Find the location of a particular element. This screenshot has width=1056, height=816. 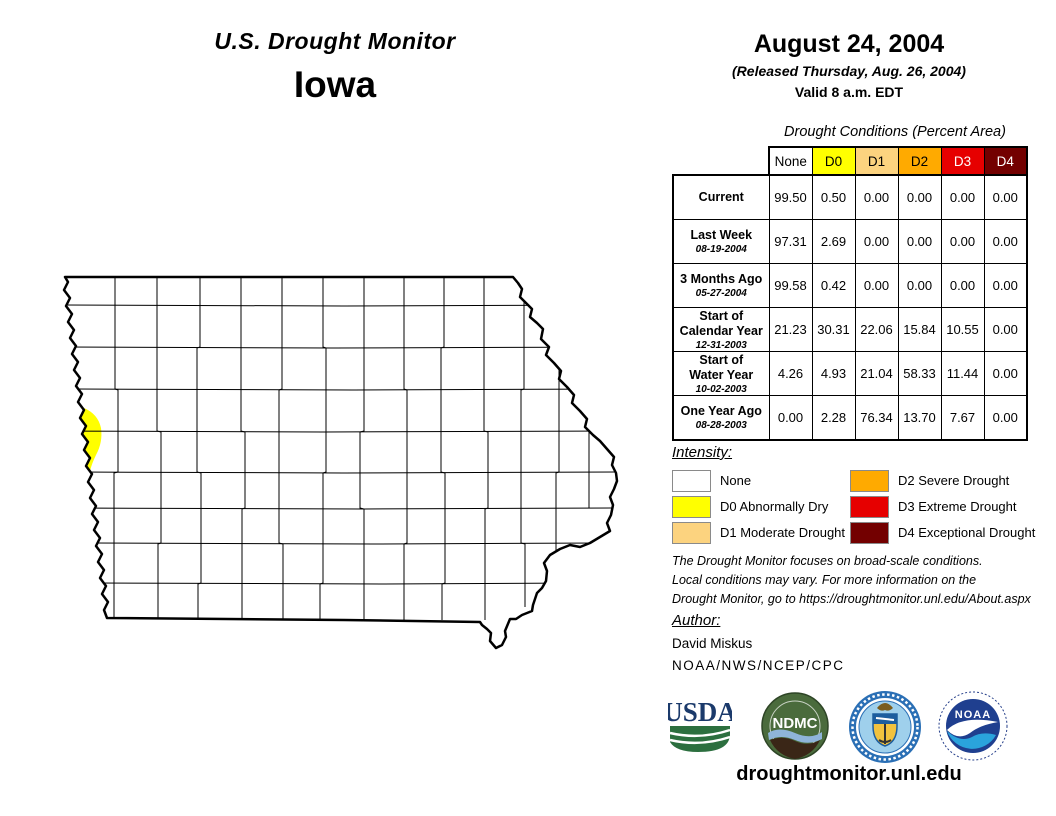

report-title: U.S. Drought Monitor is located at coordinates (335, 41).